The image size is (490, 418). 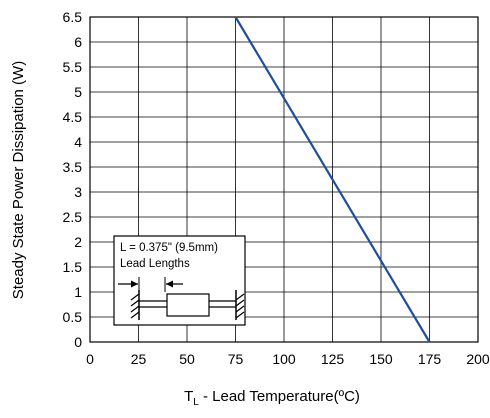 I want to click on y-tick-label: 1.5, so click(x=73, y=267).